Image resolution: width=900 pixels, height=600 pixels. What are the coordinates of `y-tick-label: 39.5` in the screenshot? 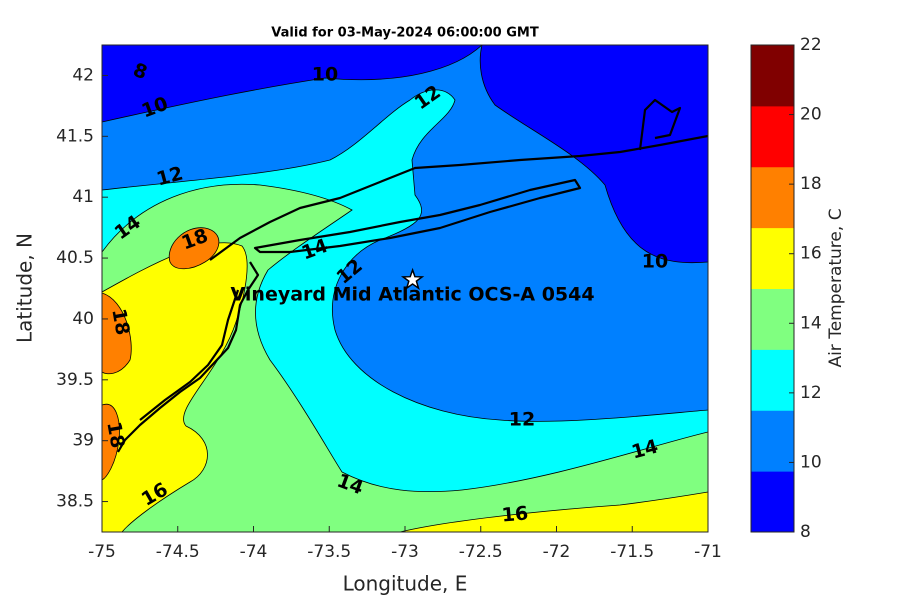 It's located at (75, 380).